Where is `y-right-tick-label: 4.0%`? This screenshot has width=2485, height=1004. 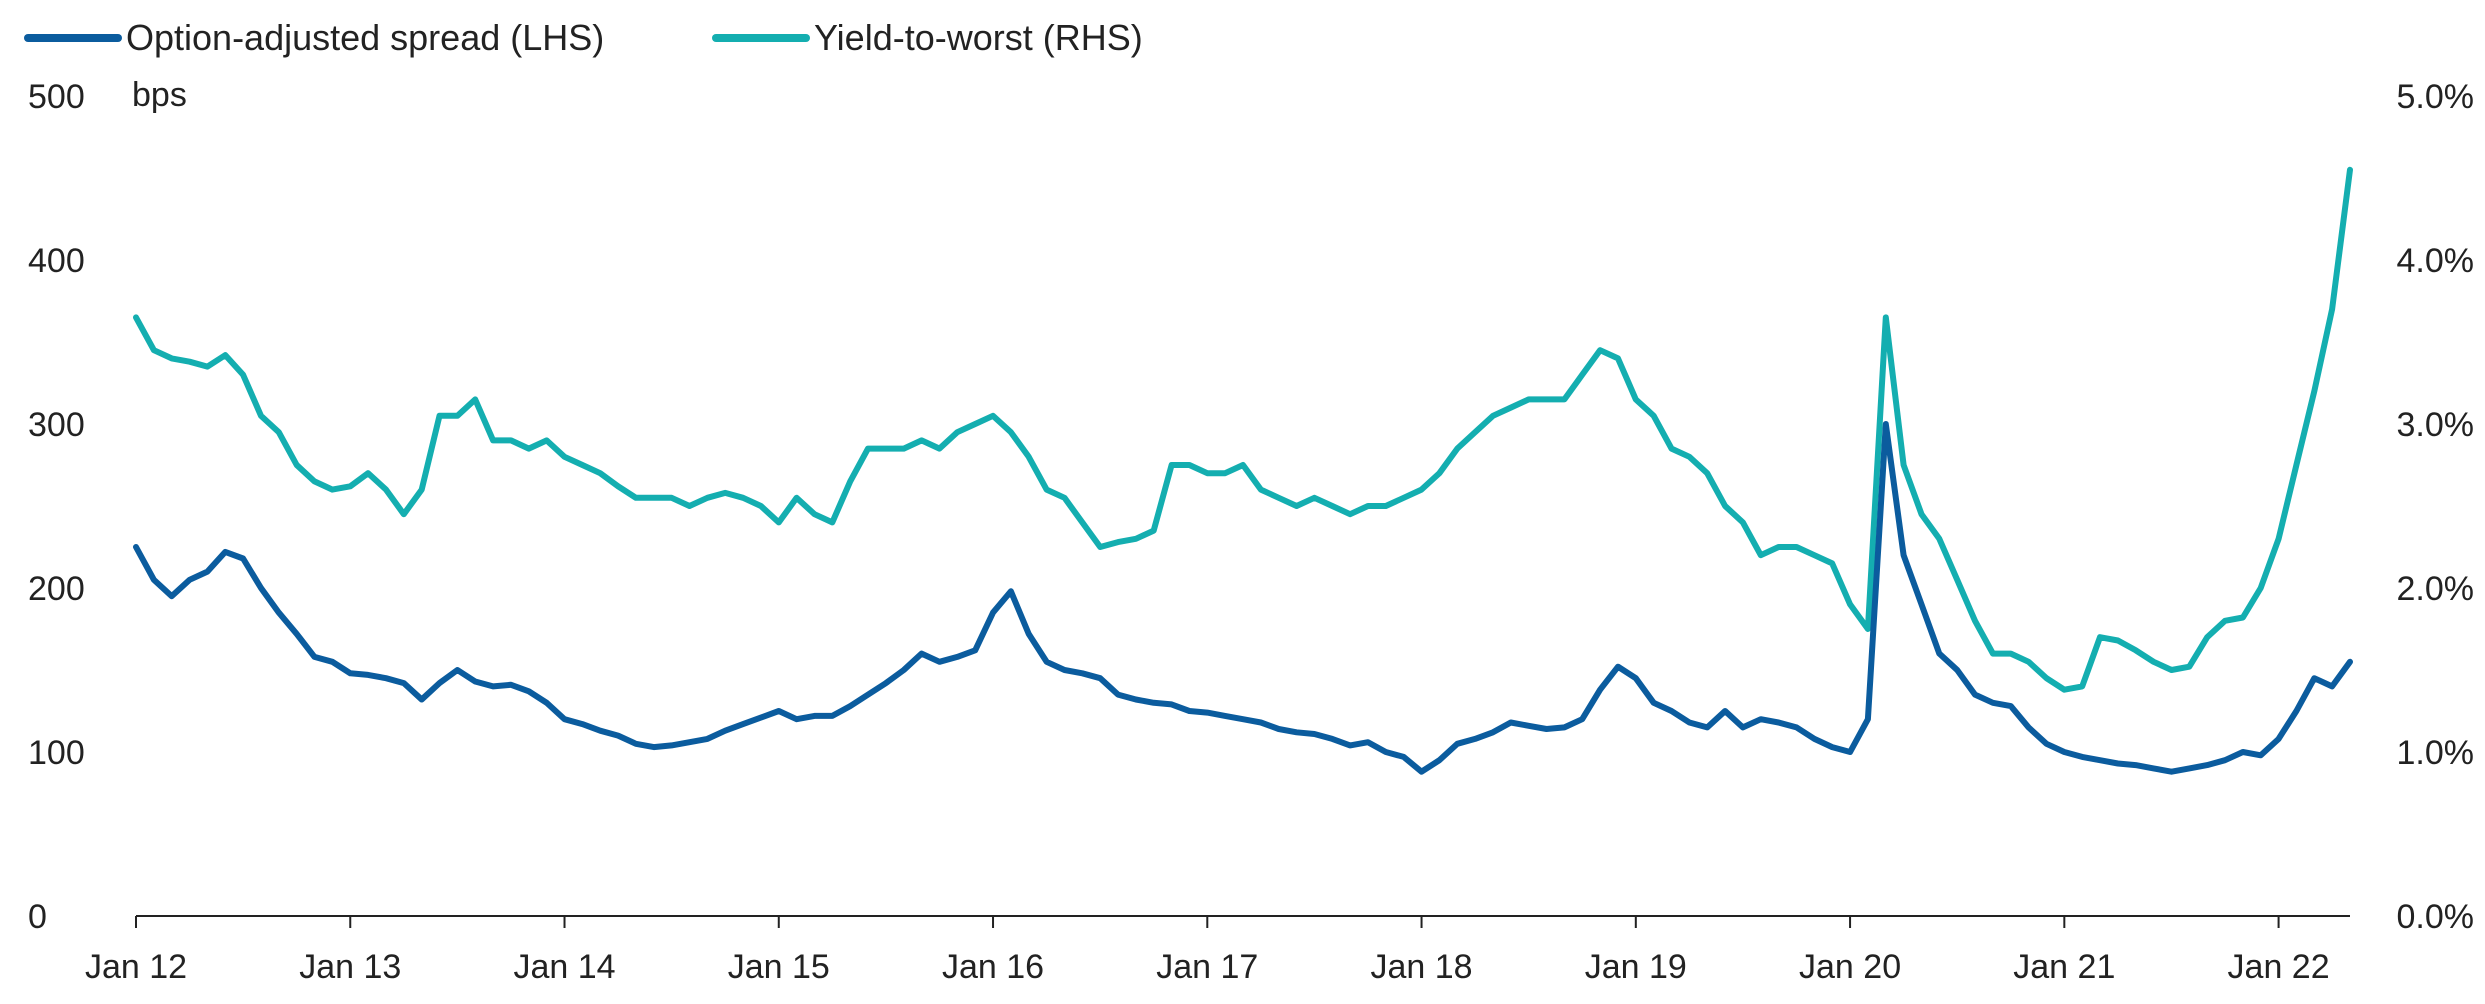
y-right-tick-label: 4.0% is located at coordinates (2436, 261).